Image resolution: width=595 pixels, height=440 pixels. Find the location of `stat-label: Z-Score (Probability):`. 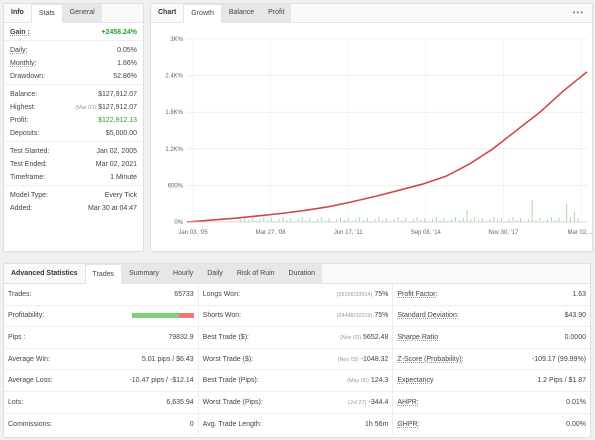

stat-label: Z-Score (Probability): is located at coordinates (430, 359).